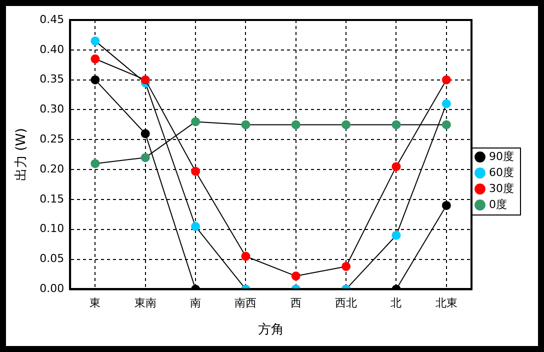 Image resolution: width=544 pixels, height=352 pixels. I want to click on legend-label: 30度, so click(501, 188).